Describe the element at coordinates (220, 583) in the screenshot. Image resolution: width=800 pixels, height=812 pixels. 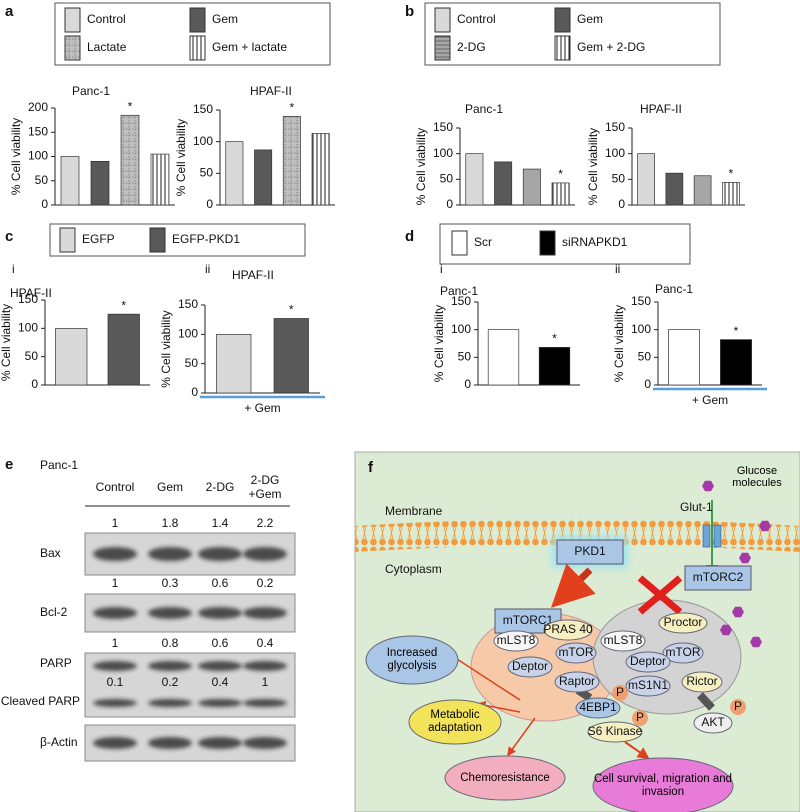
I see `quantification: 0.6` at that location.